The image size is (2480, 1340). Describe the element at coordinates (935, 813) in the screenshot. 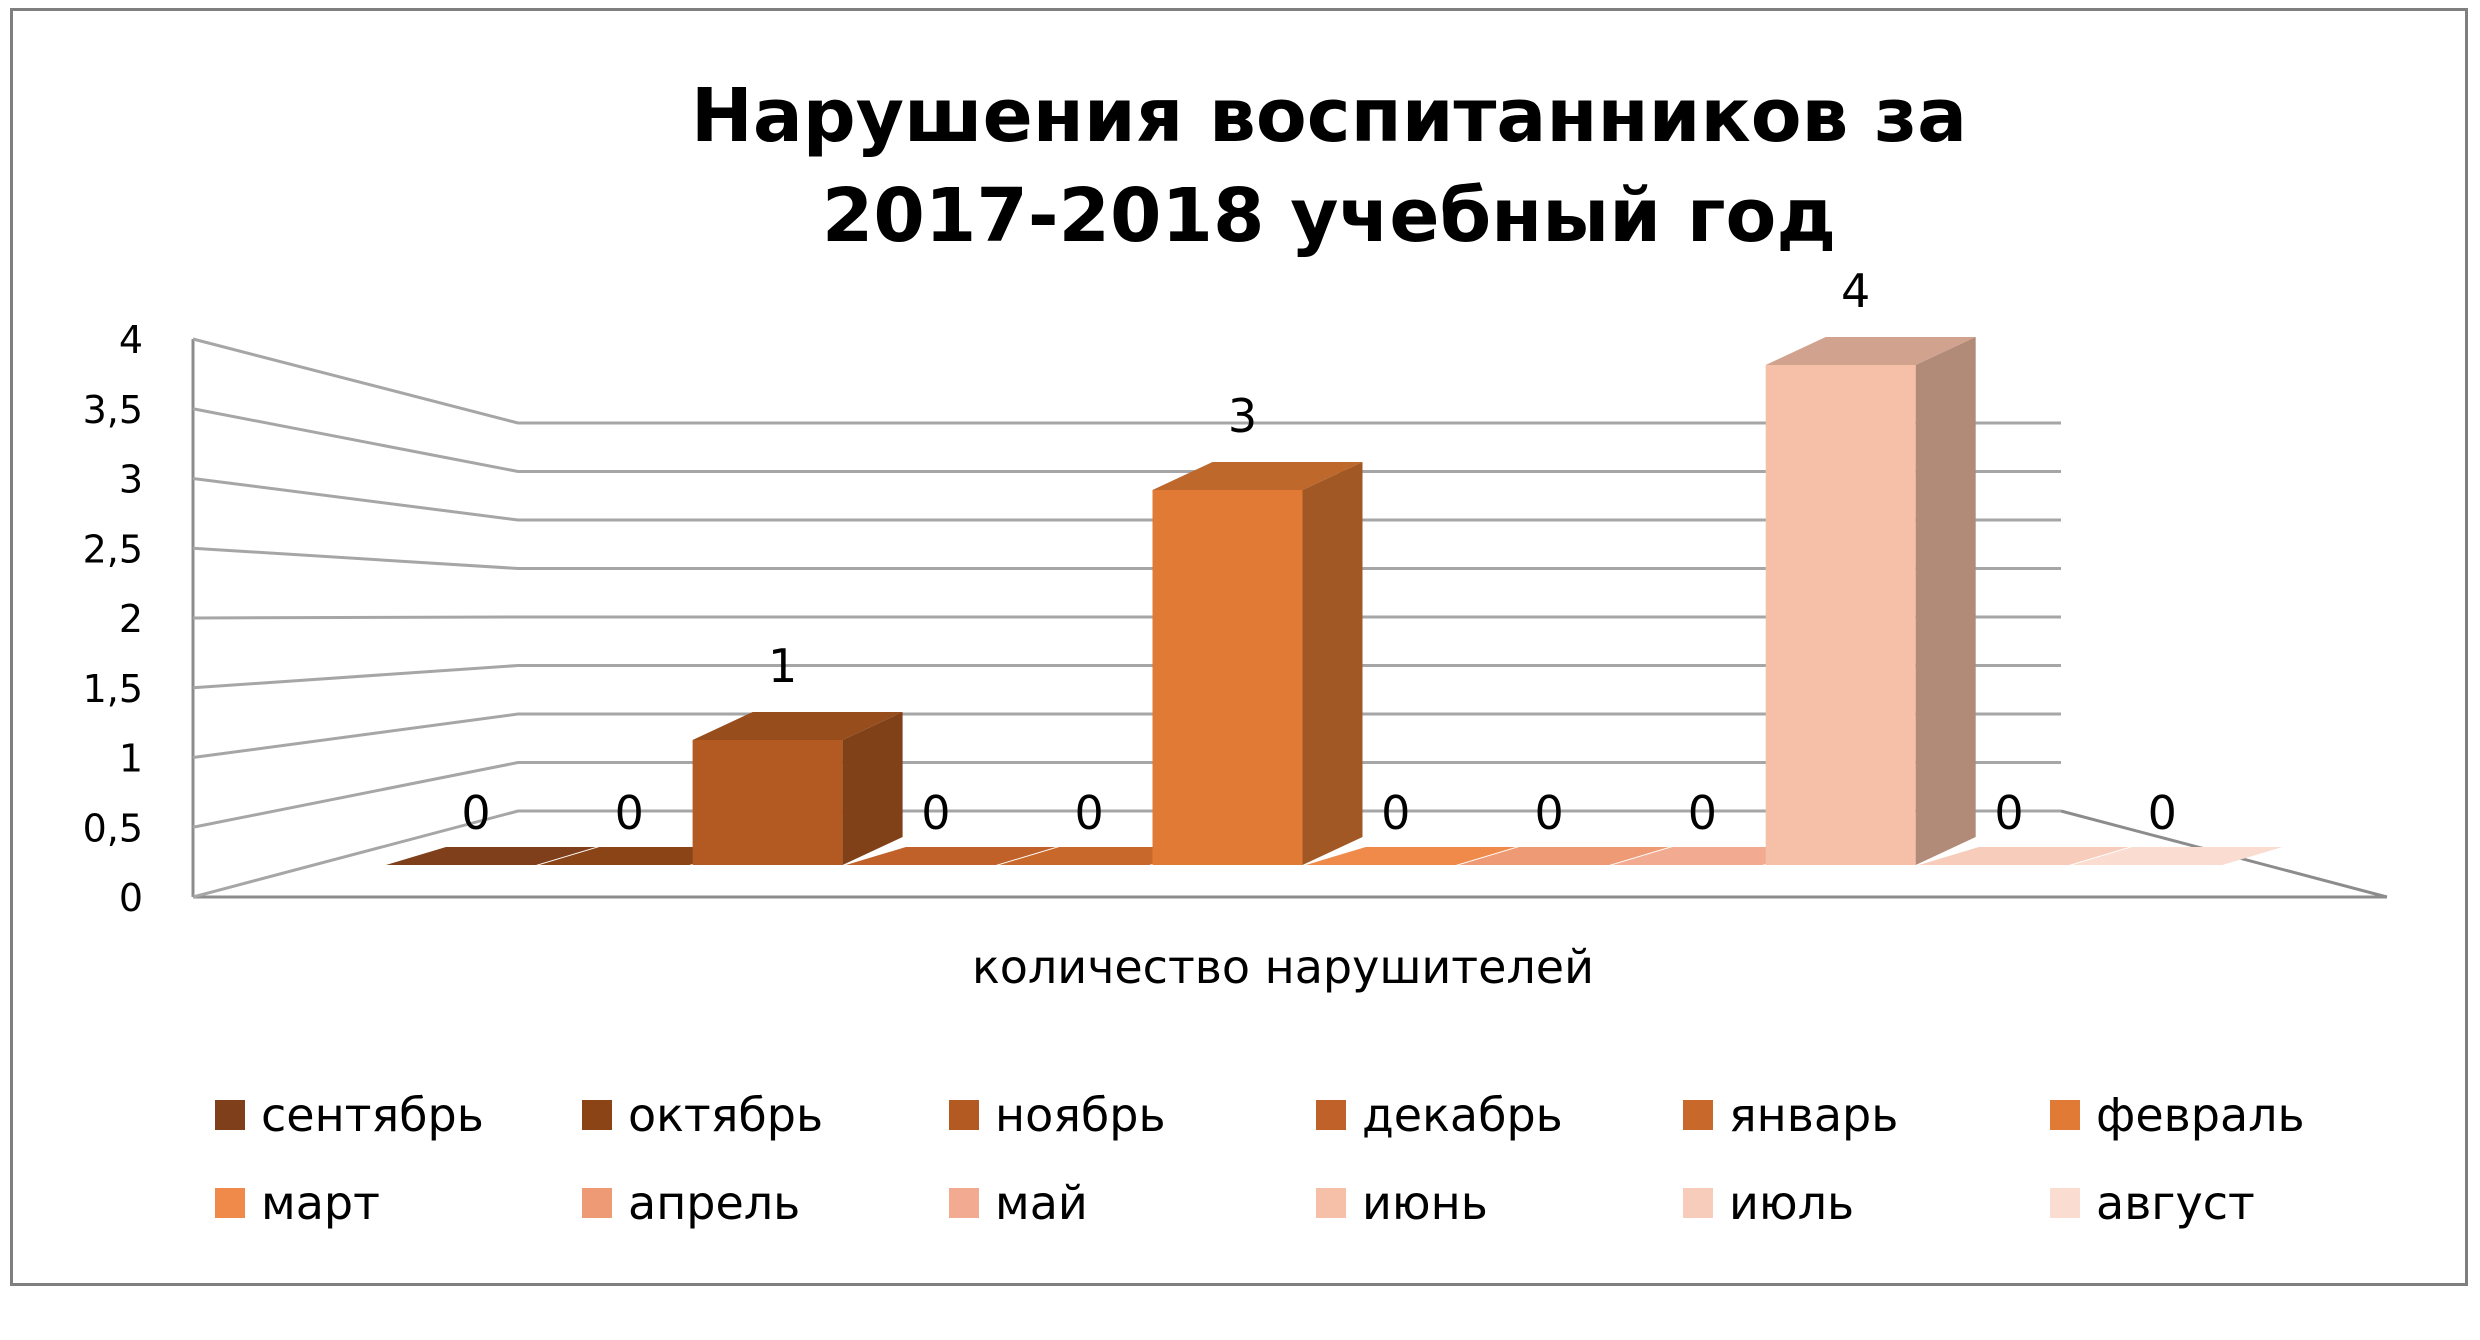

I see `data-label-4: 0` at that location.